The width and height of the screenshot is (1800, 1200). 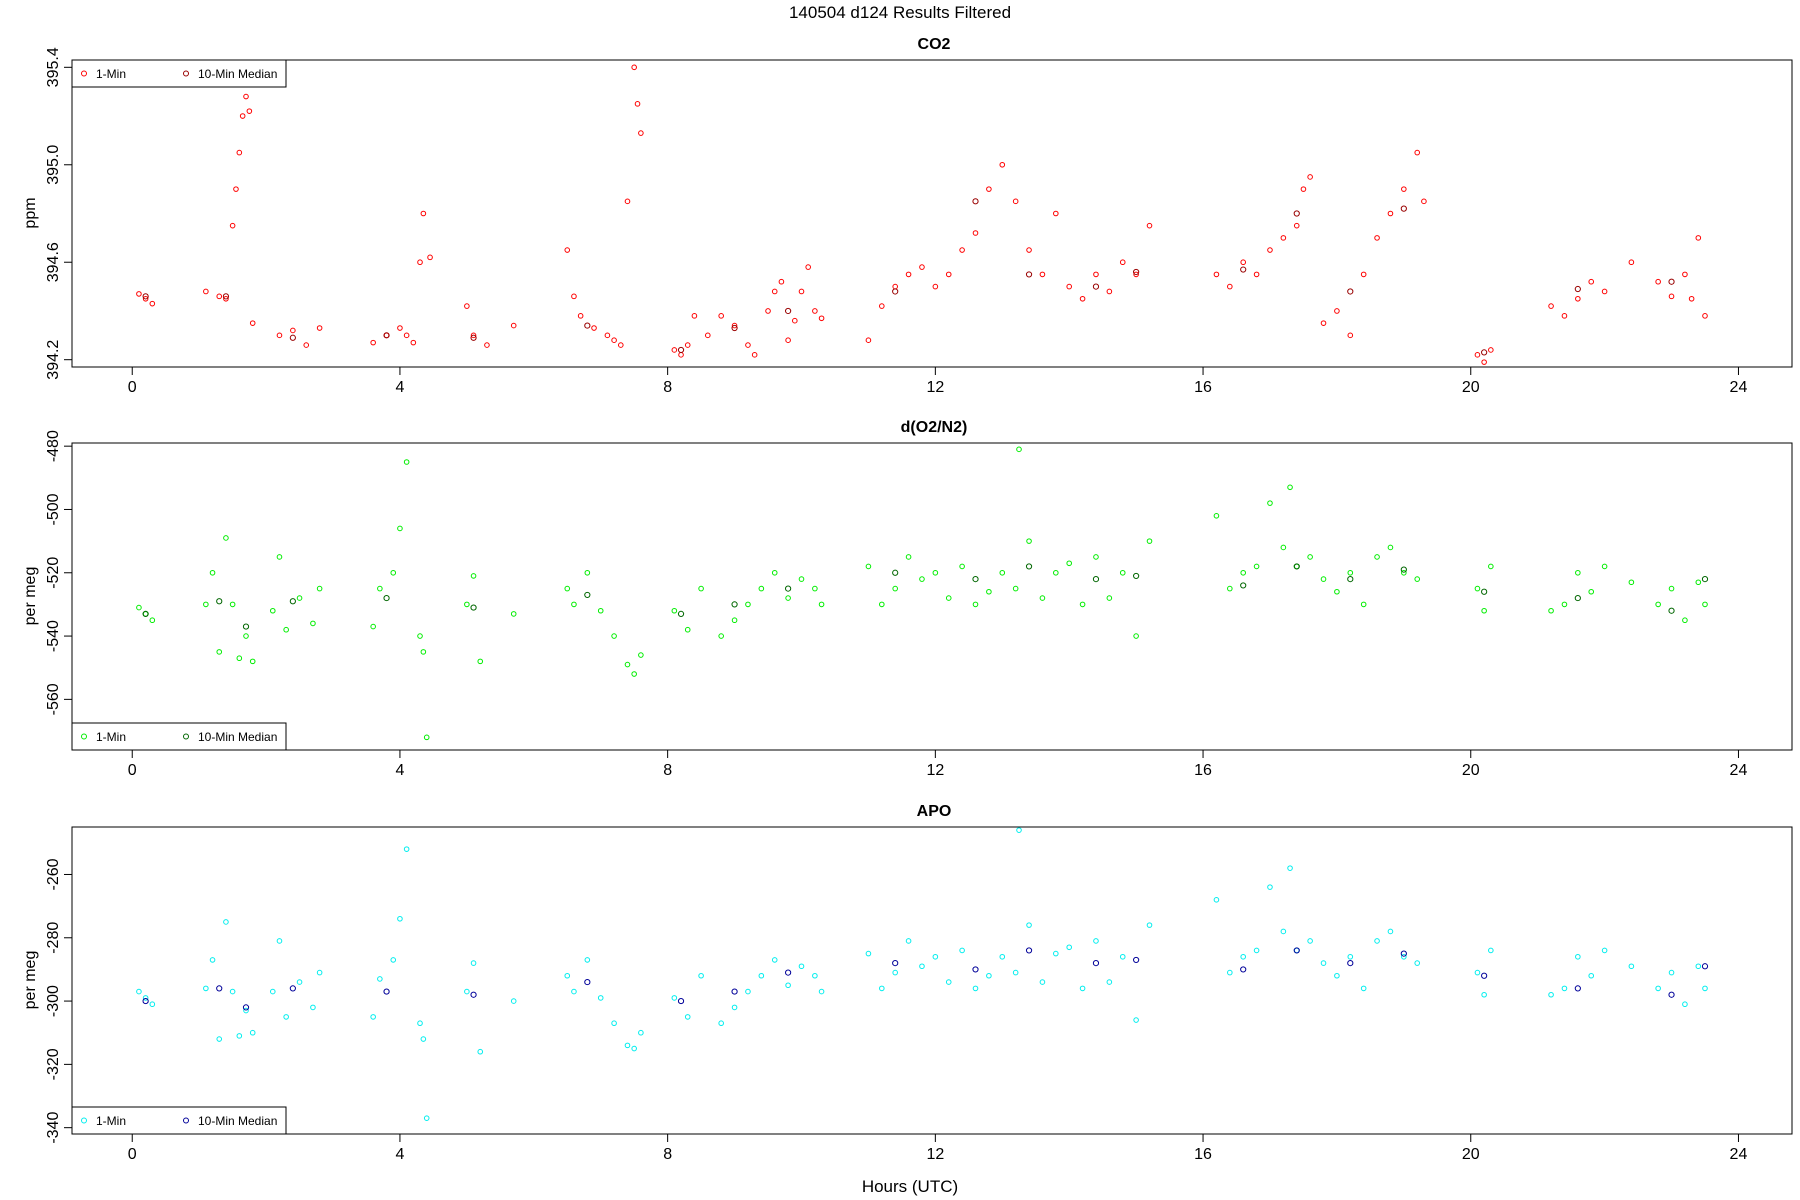 What do you see at coordinates (667, 1154) in the screenshot?
I see `apo-x-tick-label: 8` at bounding box center [667, 1154].